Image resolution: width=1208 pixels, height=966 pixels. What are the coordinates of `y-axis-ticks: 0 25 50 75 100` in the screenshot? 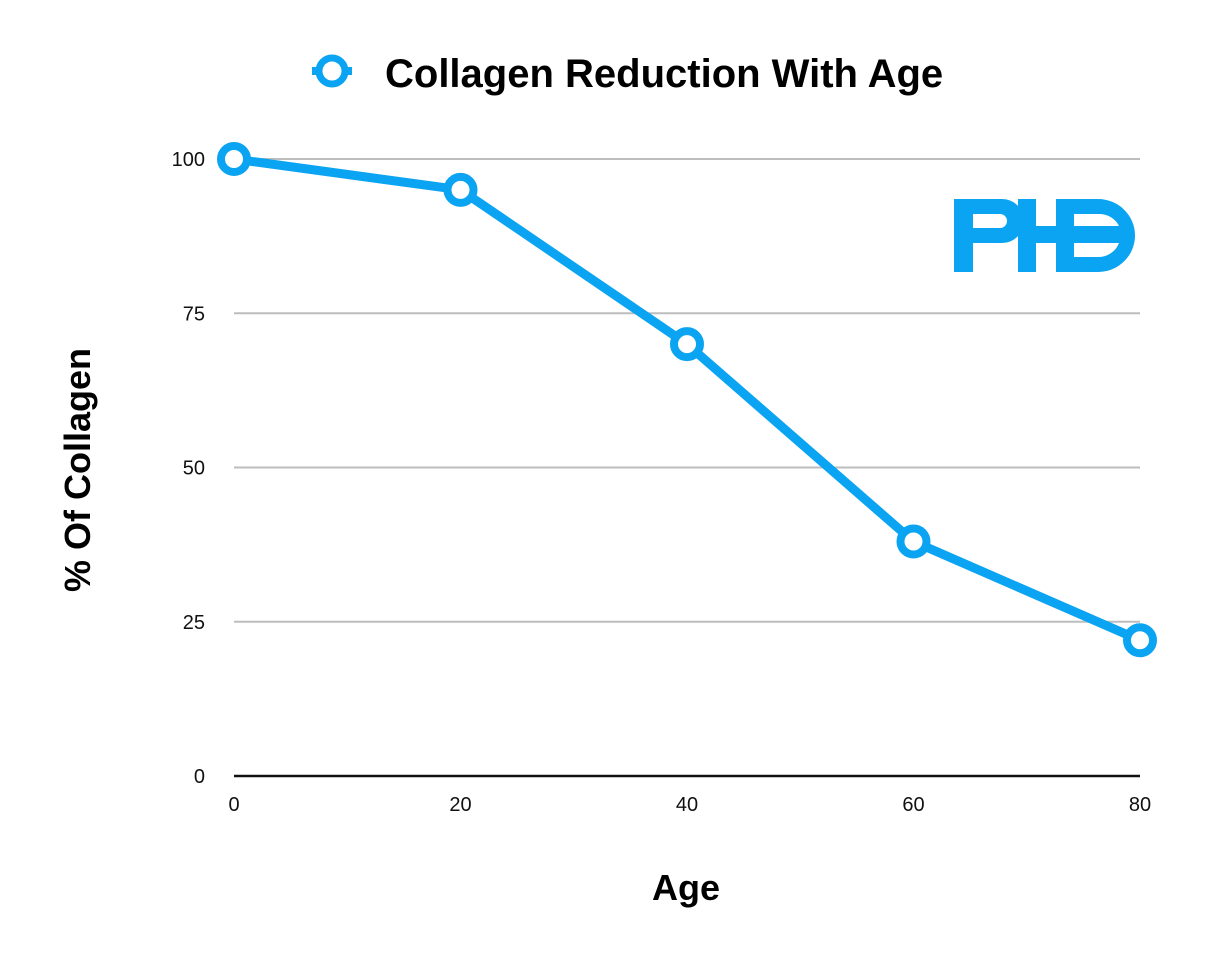 It's located at (188, 468).